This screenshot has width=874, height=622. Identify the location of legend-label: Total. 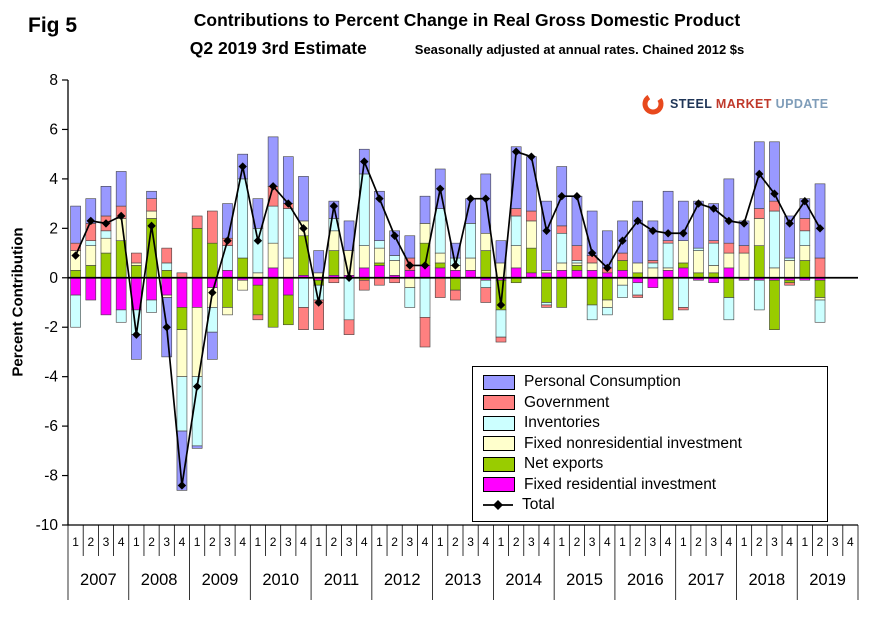
(538, 505).